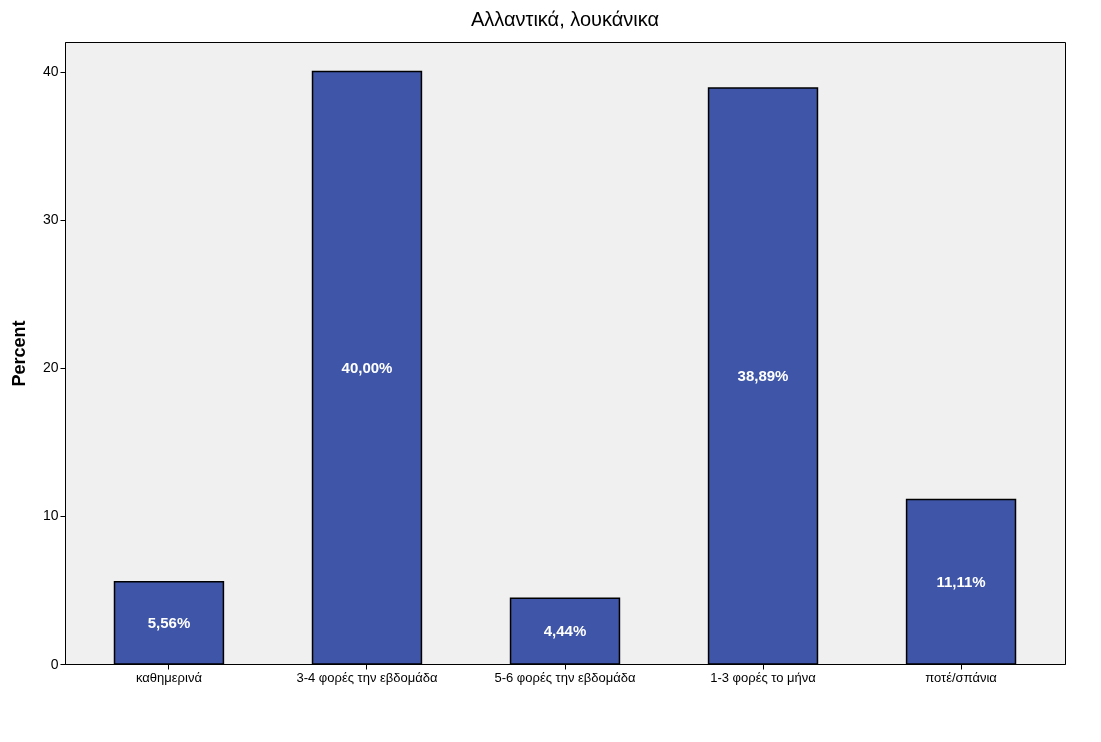 This screenshot has width=1101, height=742. Describe the element at coordinates (763, 677) in the screenshot. I see `x-tick-label: 1-3 φορές το μήνα` at that location.